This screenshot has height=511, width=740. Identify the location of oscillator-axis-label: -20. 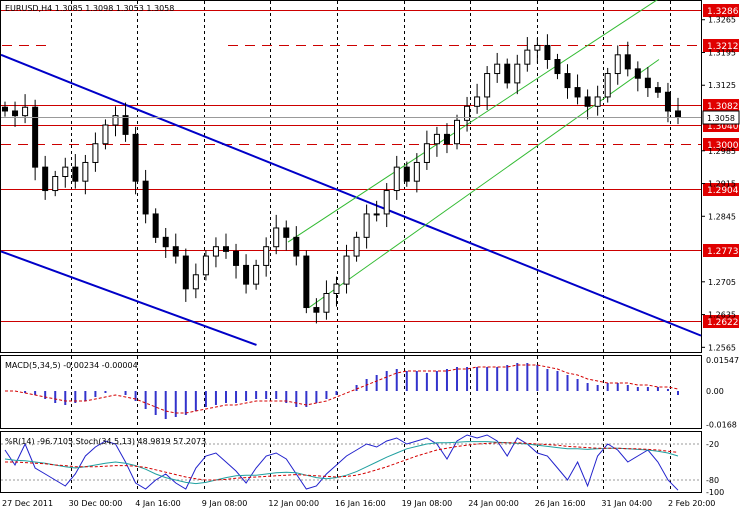
(712, 444).